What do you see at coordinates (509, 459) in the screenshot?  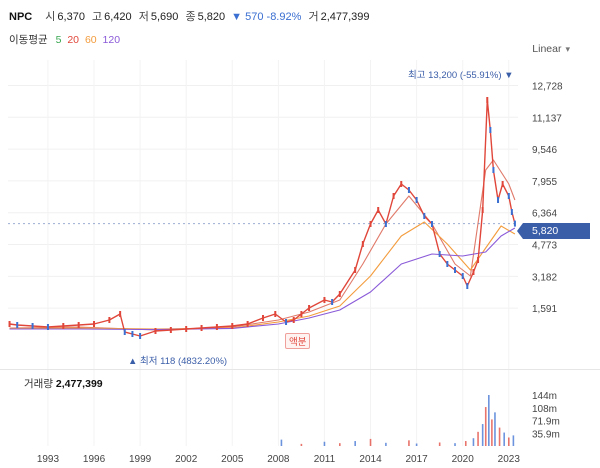 I see `year-tick-label: 2023` at bounding box center [509, 459].